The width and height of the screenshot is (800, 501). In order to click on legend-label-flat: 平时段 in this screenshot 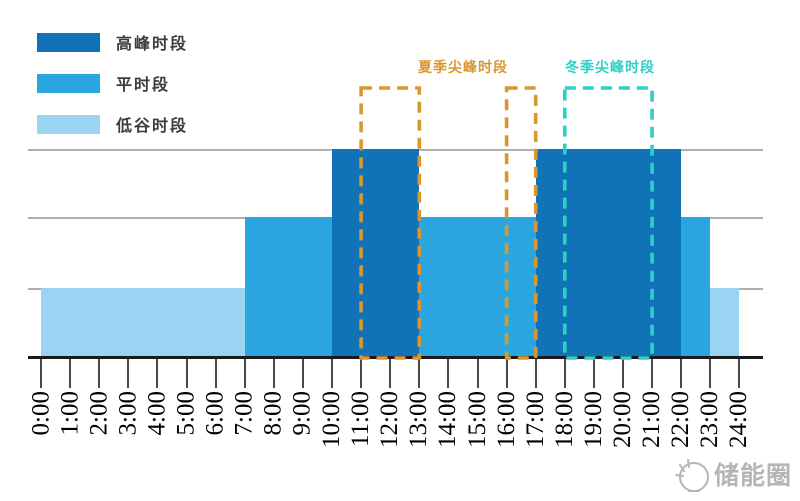, I will do `click(143, 85)`.